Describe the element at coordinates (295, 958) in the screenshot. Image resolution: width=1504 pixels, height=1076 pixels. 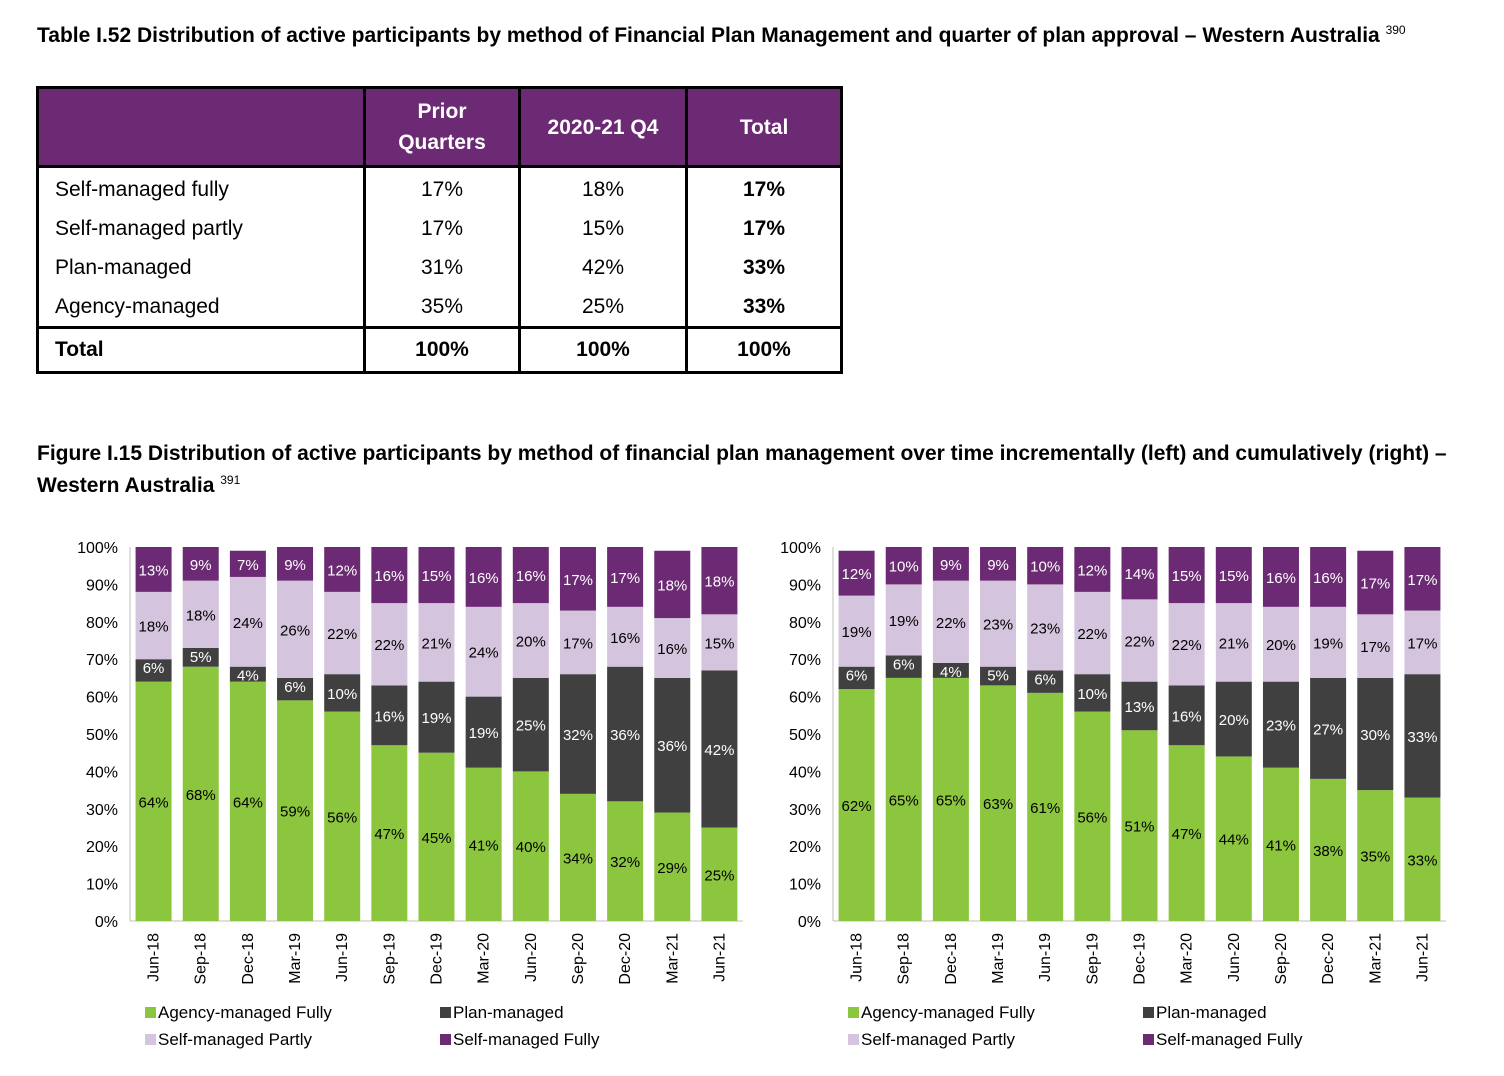
I see `x-tick-label: Mar-19` at that location.